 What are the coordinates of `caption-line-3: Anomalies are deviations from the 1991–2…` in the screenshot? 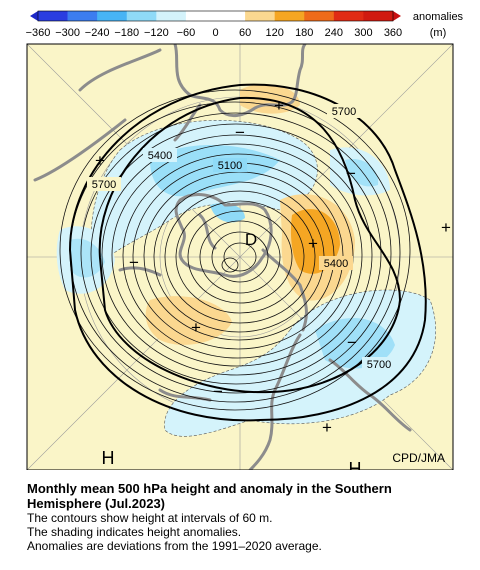 It's located at (174, 546).